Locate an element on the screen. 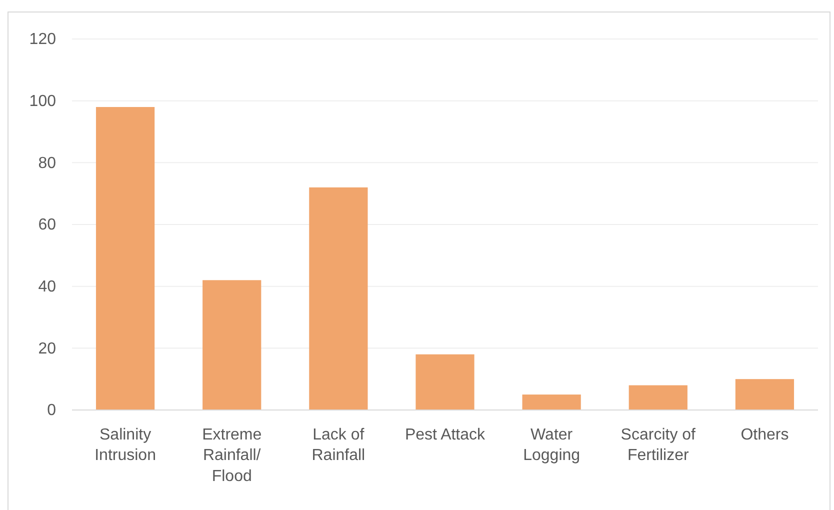 The image size is (834, 510). x-tick-label: Salinity Intrusion is located at coordinates (125, 445).